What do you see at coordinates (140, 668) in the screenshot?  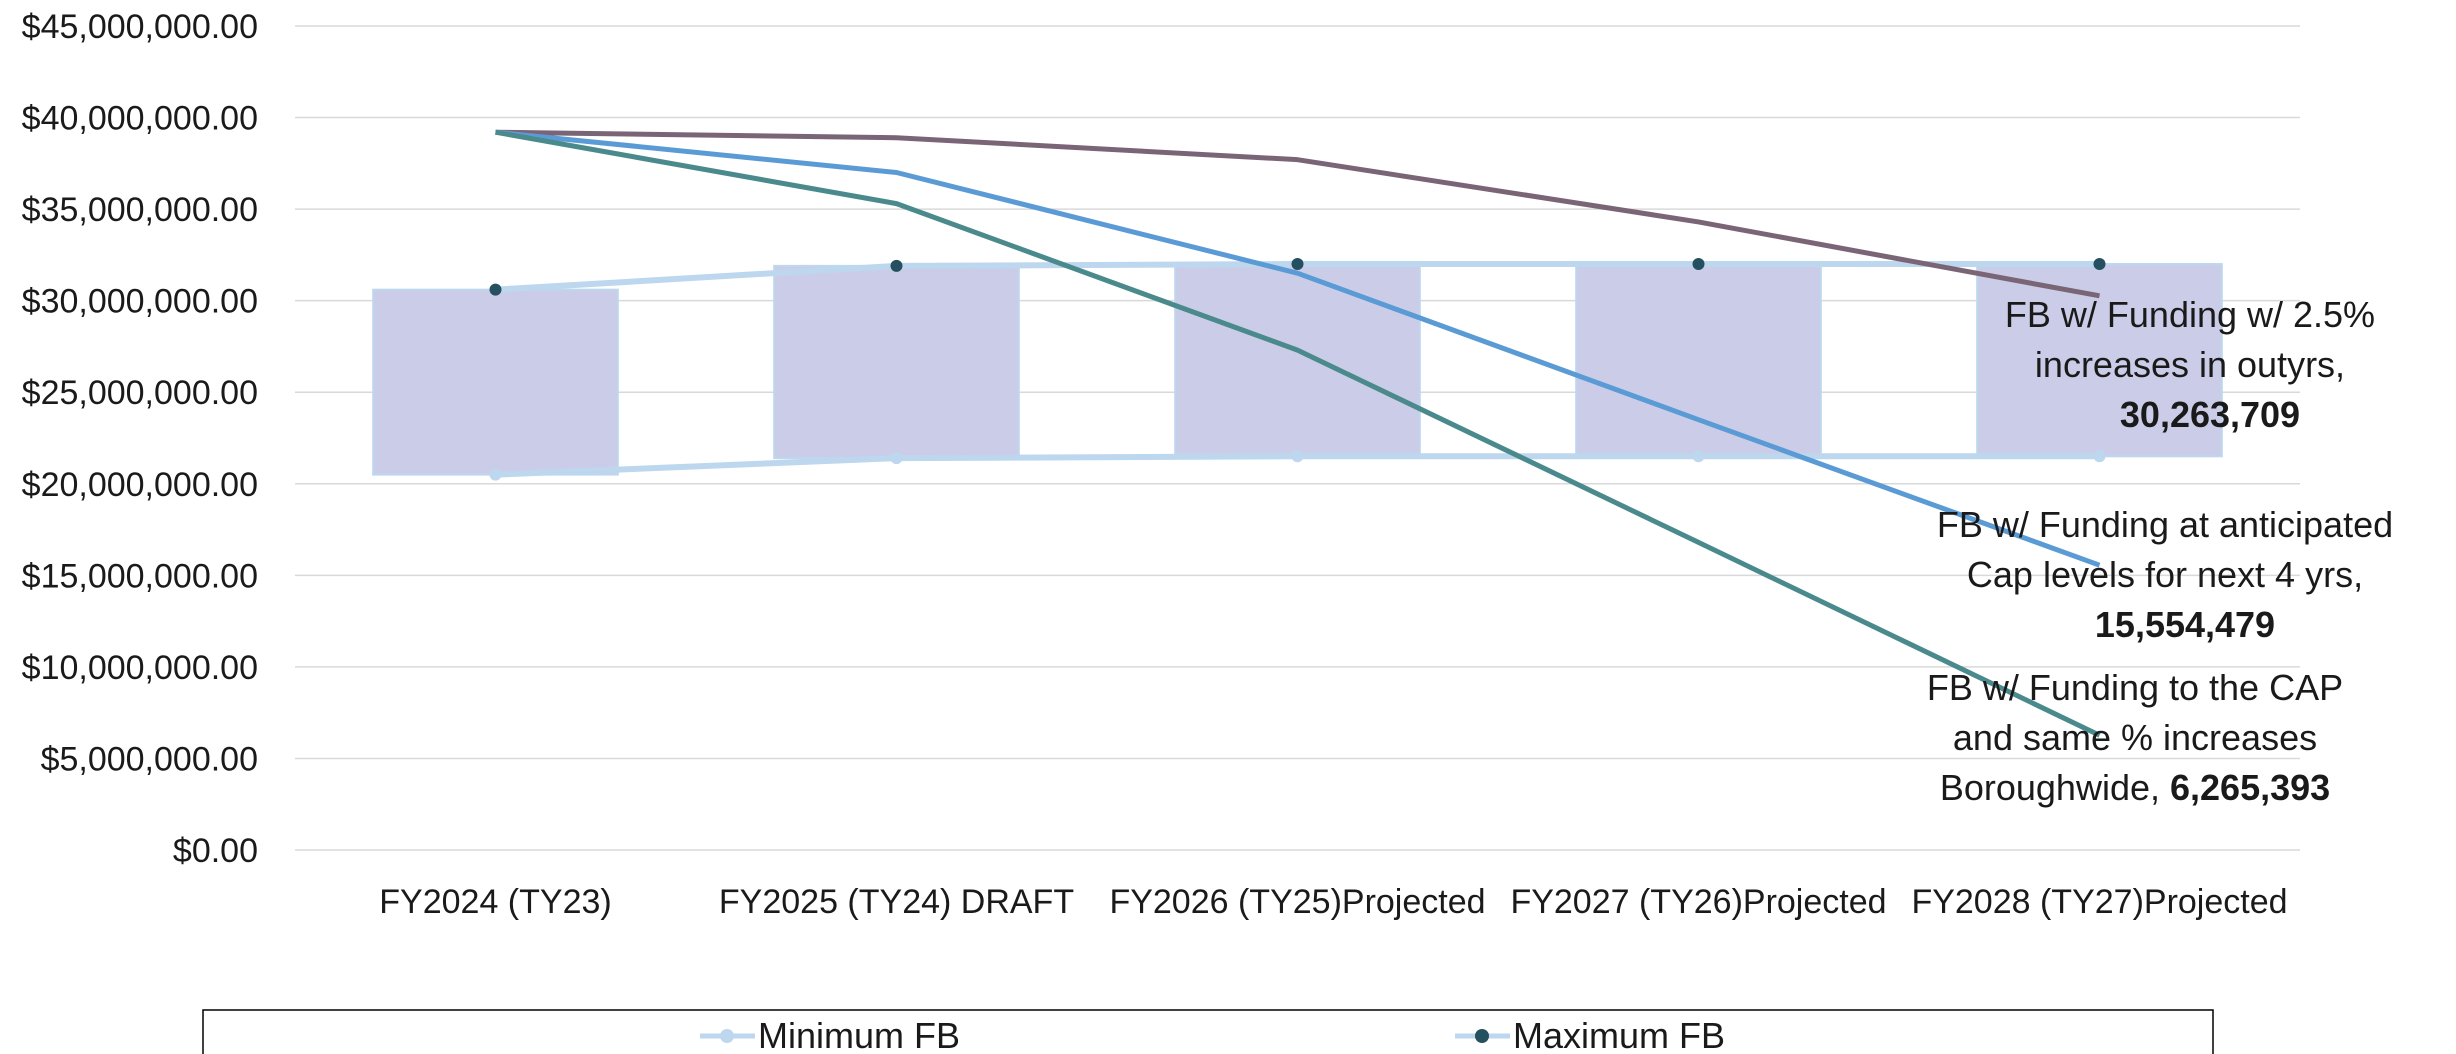 I see `y-tick-label: $10,000,000.00` at bounding box center [140, 668].